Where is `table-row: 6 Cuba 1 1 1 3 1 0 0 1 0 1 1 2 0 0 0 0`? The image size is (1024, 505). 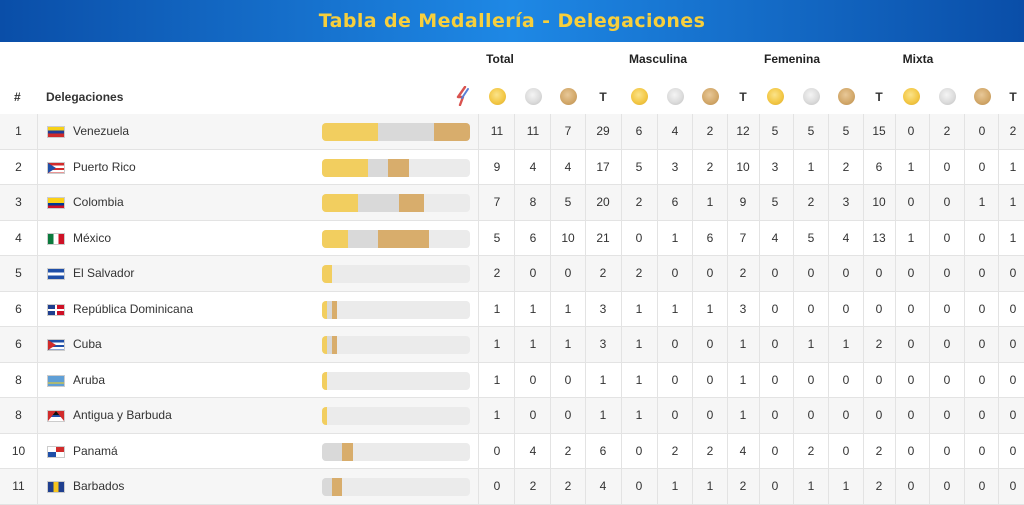 table-row: 6 Cuba 1 1 1 3 1 0 0 1 0 1 1 2 0 0 0 0 is located at coordinates (512, 345).